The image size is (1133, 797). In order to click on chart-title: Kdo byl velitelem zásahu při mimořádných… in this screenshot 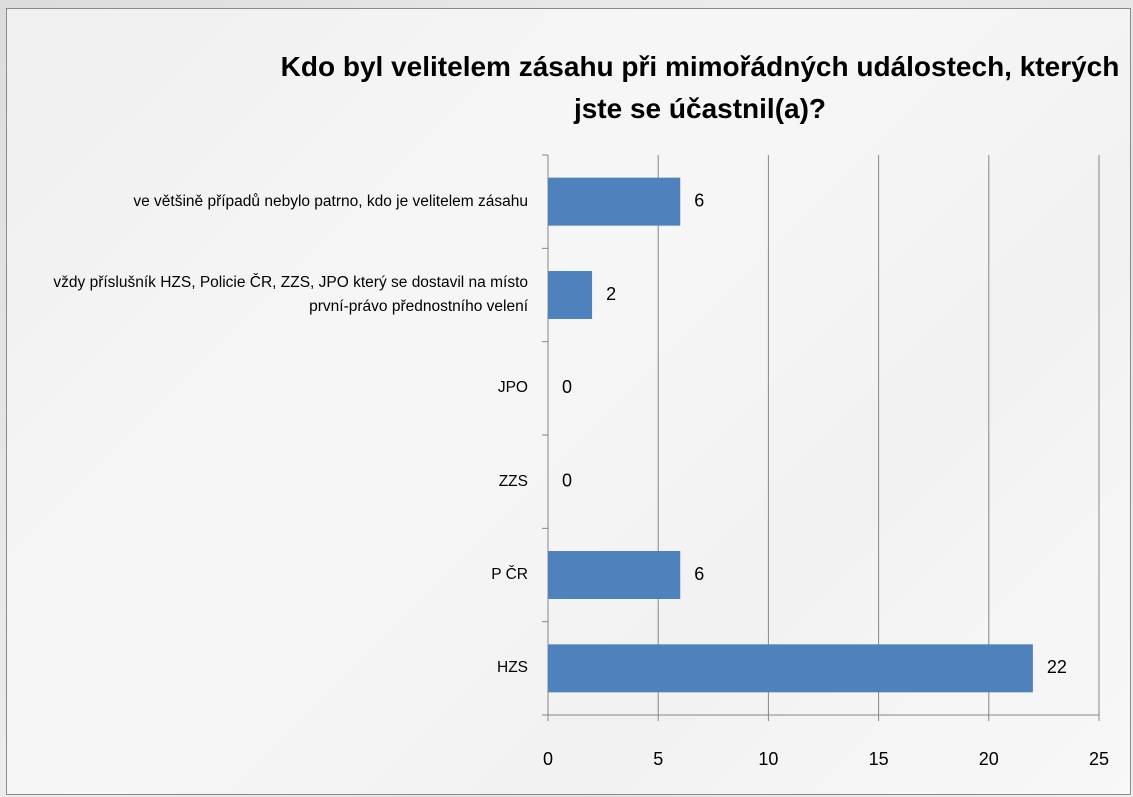, I will do `click(700, 87)`.